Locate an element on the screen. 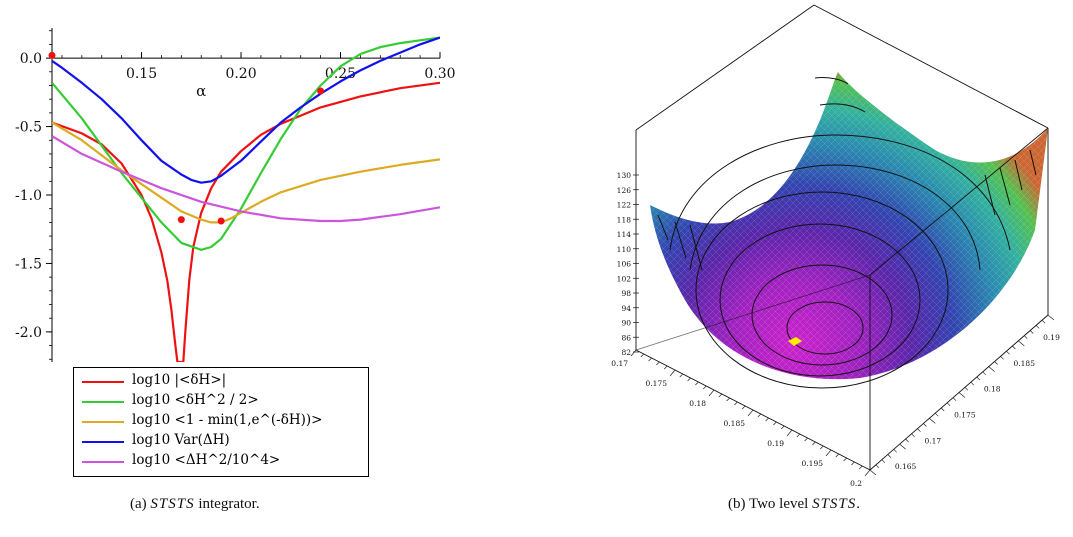  z-tick-label: 110 is located at coordinates (624, 249).